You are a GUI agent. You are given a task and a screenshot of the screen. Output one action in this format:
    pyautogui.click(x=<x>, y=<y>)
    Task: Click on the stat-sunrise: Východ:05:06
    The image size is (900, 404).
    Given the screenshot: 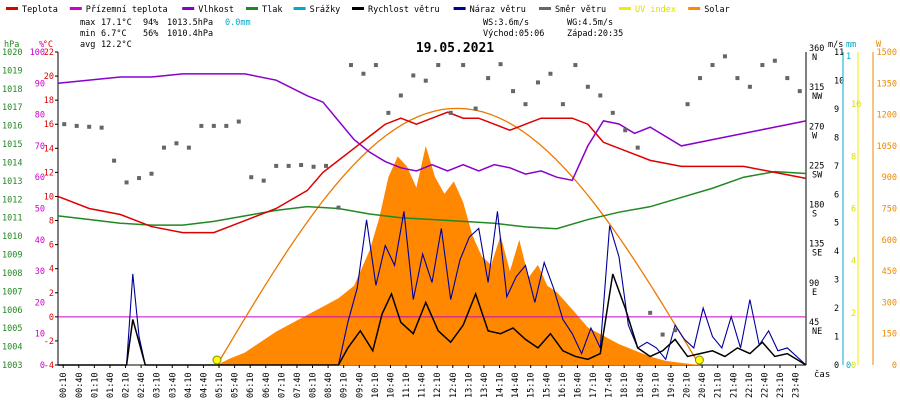 What is the action you would take?
    pyautogui.click(x=513, y=34)
    